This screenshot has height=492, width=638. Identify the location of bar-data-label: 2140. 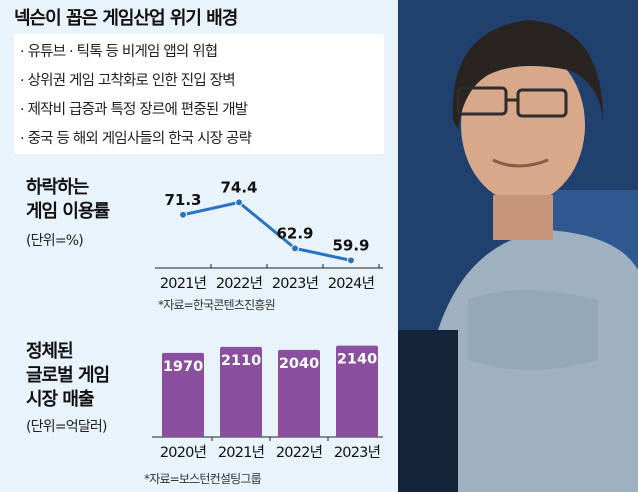
(357, 360).